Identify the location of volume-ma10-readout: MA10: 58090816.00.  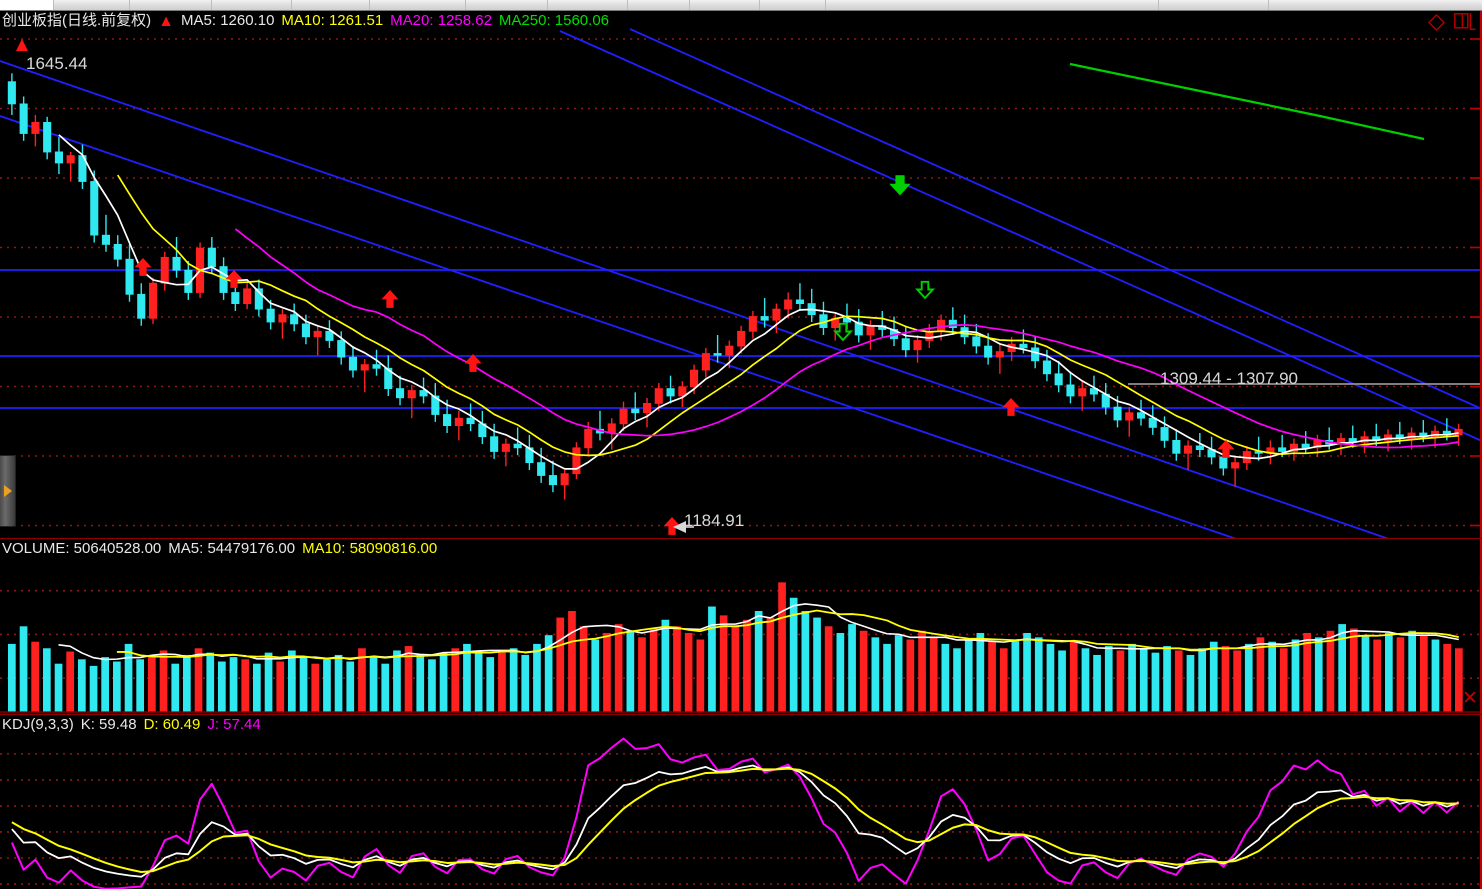
(370, 548).